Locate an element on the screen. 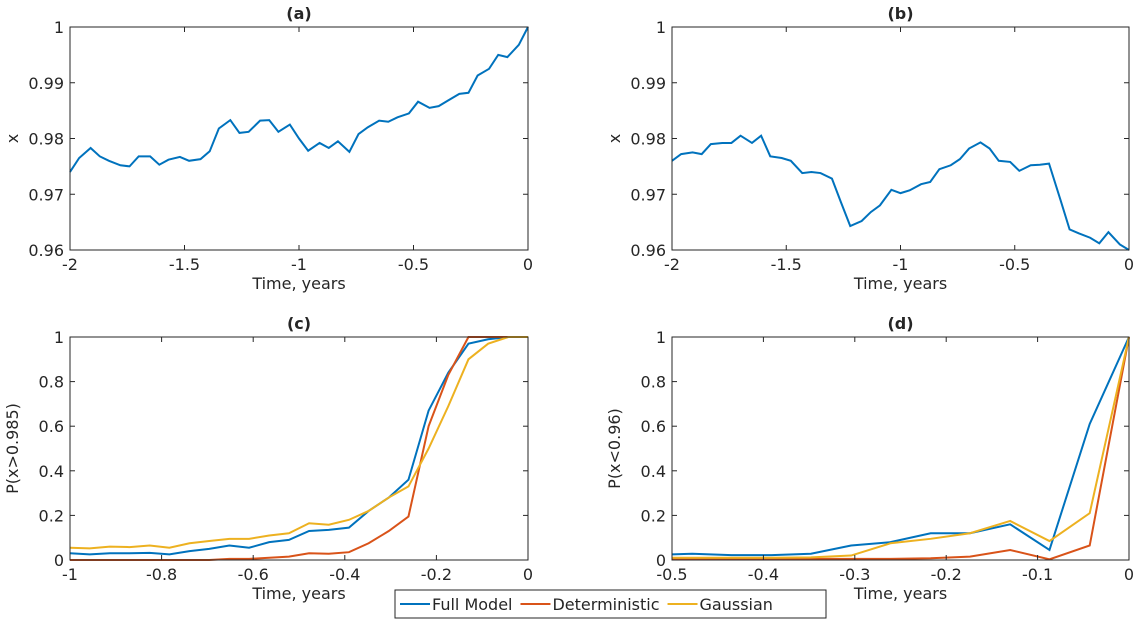 Image resolution: width=1137 pixels, height=620 pixels. legend-box is located at coordinates (610, 604).